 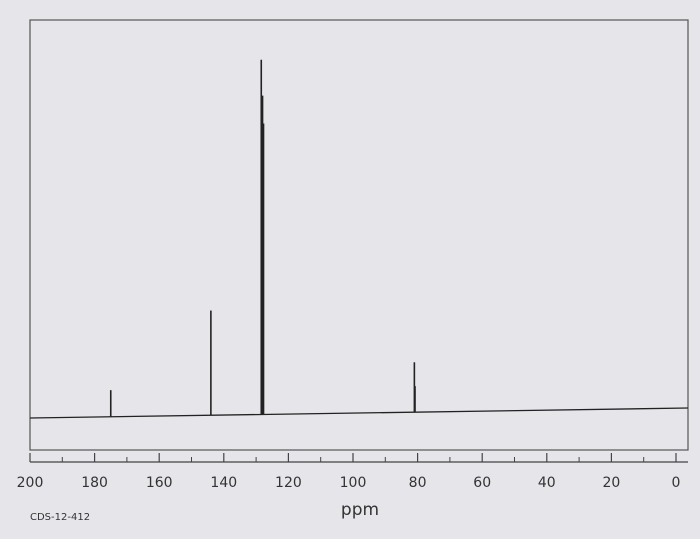 What do you see at coordinates (360, 510) in the screenshot?
I see `x-axis-title: ppm` at bounding box center [360, 510].